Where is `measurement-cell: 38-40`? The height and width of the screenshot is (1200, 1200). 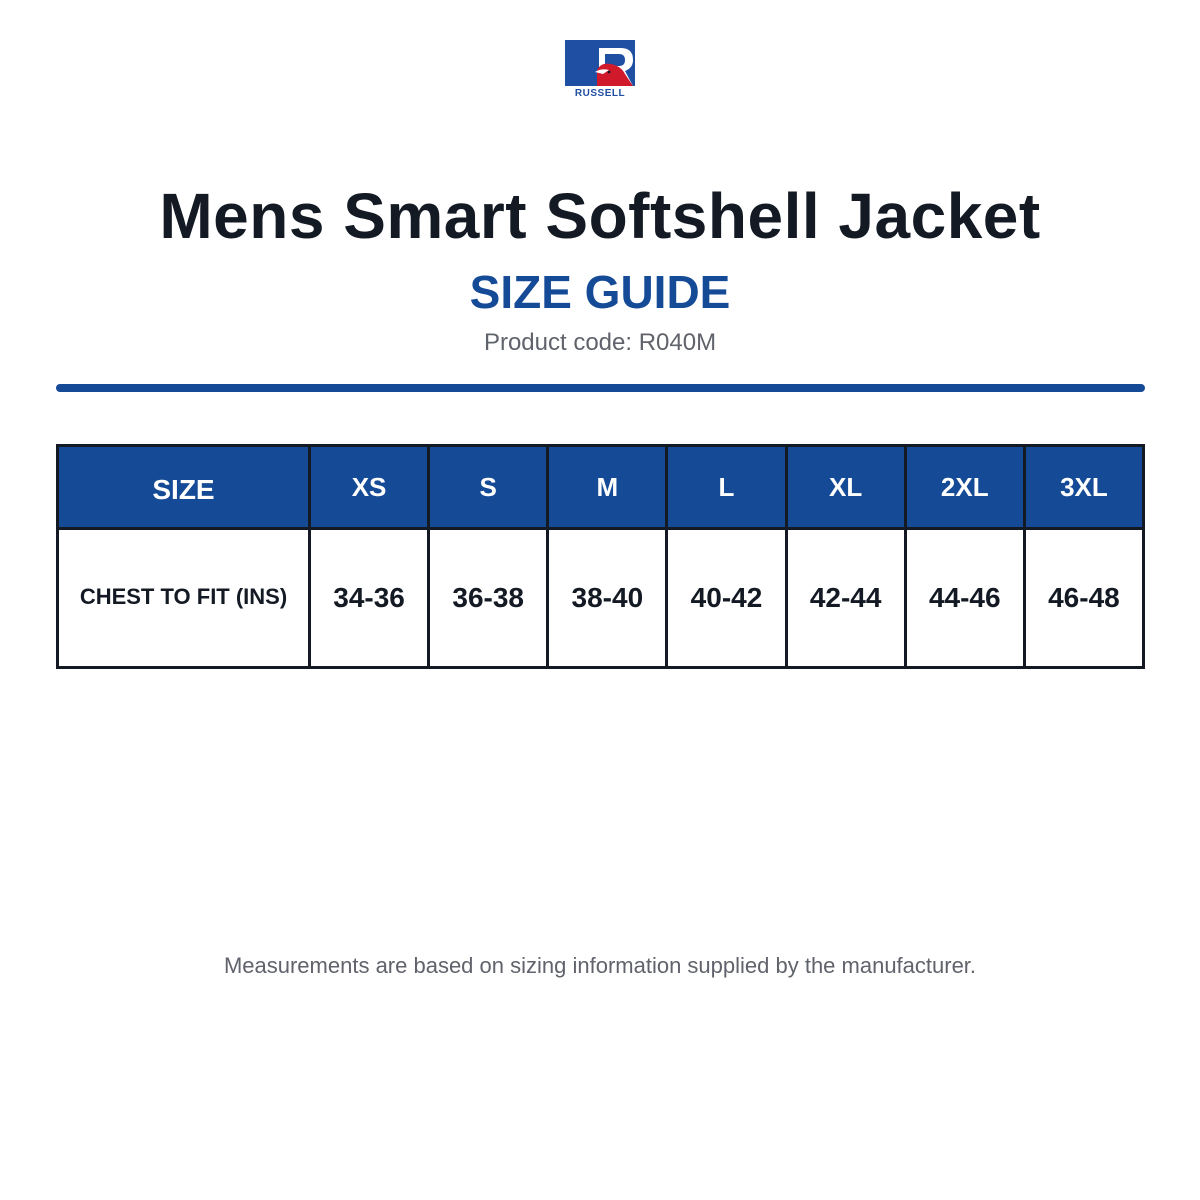
measurement-cell: 38-40 is located at coordinates (607, 598).